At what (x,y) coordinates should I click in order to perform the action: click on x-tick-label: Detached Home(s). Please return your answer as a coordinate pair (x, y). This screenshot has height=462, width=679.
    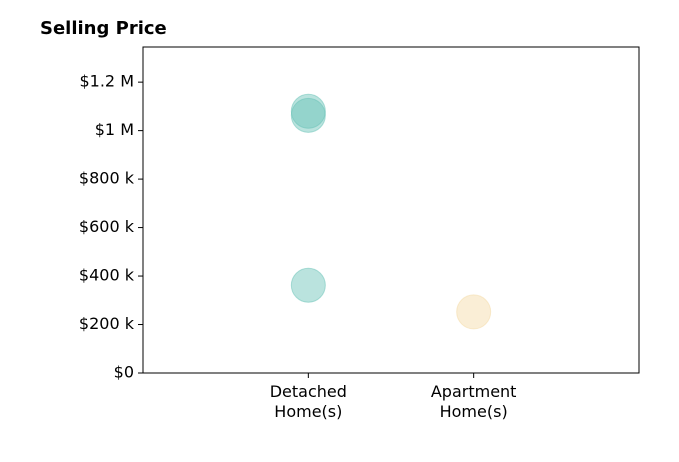
    Looking at the image, I should click on (308, 401).